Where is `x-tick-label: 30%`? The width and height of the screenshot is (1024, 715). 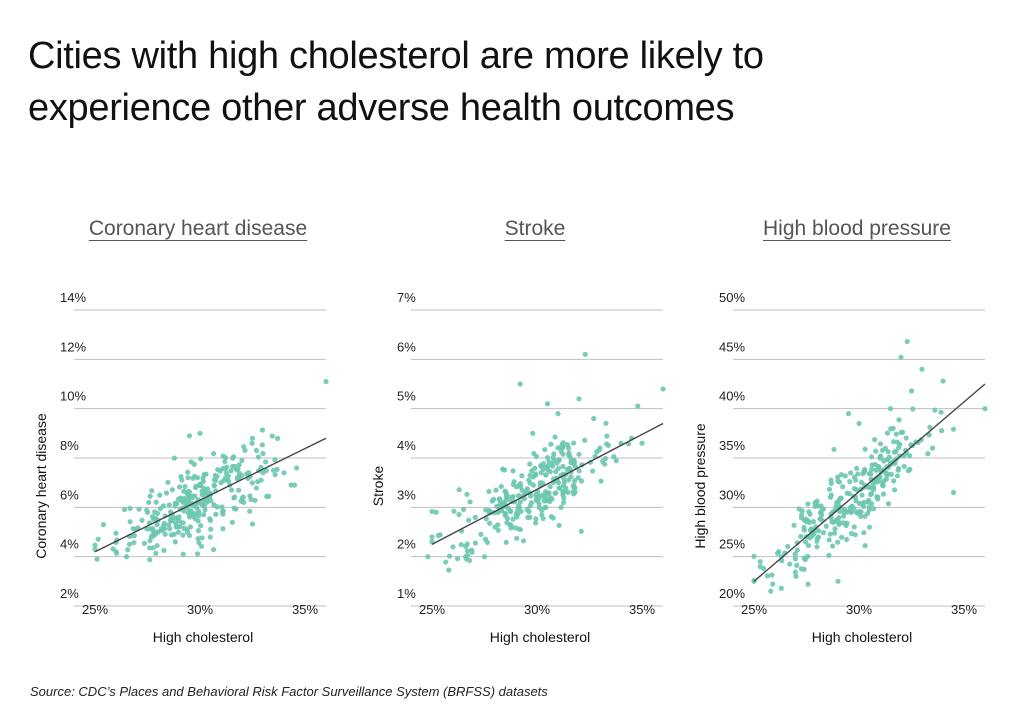 x-tick-label: 30% is located at coordinates (537, 609).